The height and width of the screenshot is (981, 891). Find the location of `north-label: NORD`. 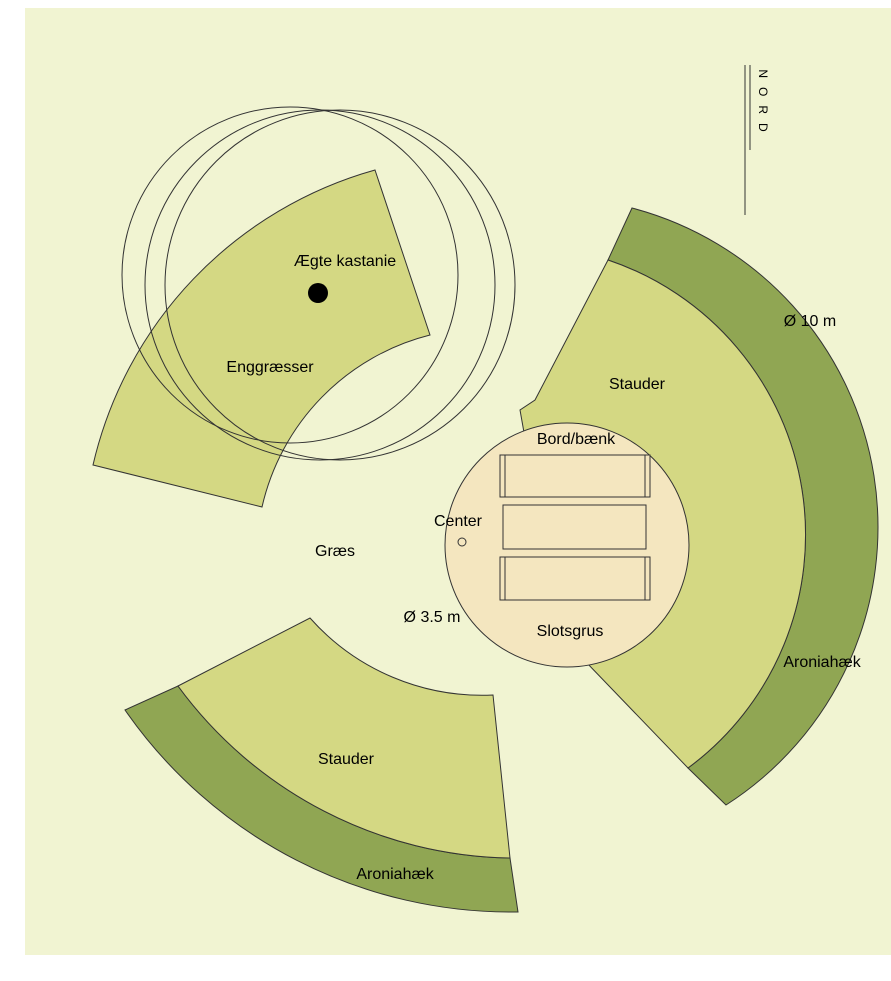

north-label: NORD is located at coordinates (763, 104).